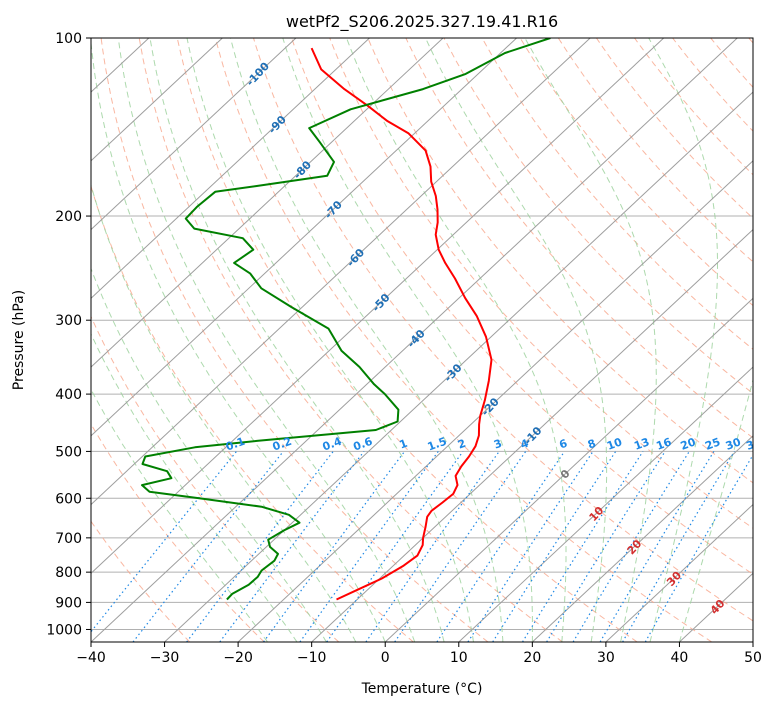 This screenshot has width=775, height=708. Describe the element at coordinates (592, 444) in the screenshot. I see `mixing-ratio-label: 8` at that location.